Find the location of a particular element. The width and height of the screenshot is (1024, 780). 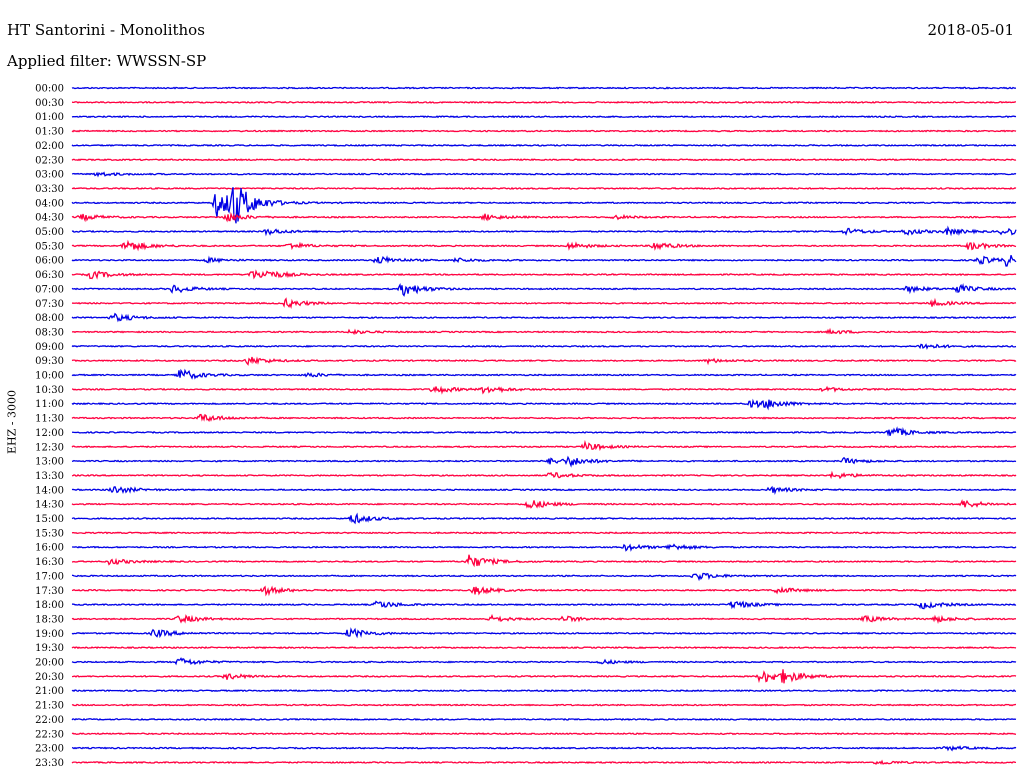

time-label: 07:00 is located at coordinates (49, 289).